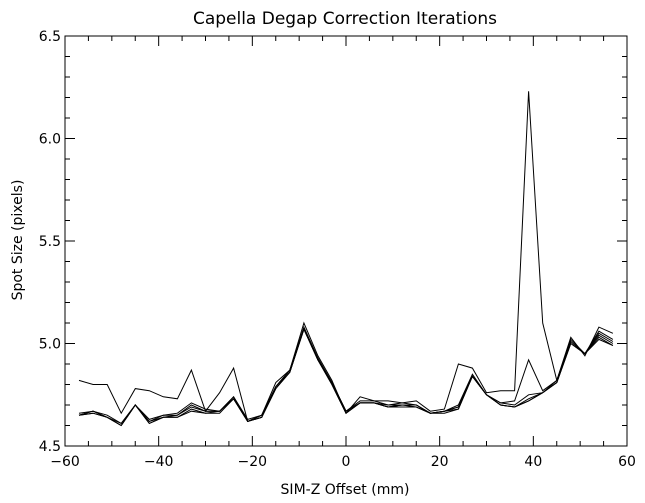 Image resolution: width=645 pixels, height=503 pixels. Describe the element at coordinates (50, 140) in the screenshot. I see `y-tick-label: 6.0` at that location.